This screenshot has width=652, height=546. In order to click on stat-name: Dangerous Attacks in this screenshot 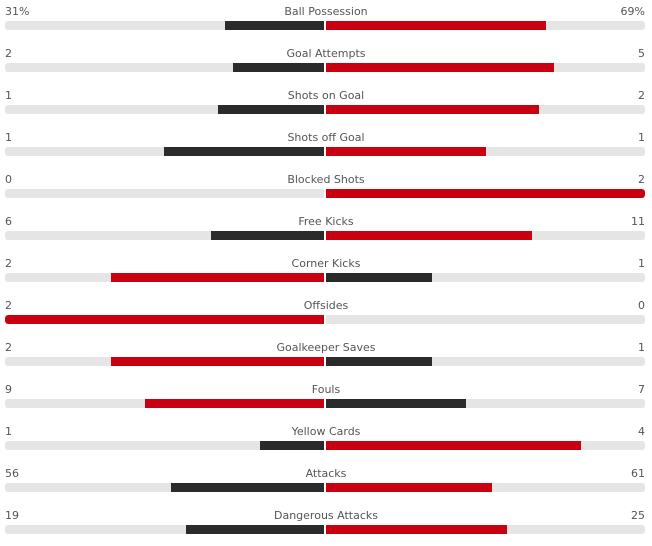, I will do `click(326, 515)`.